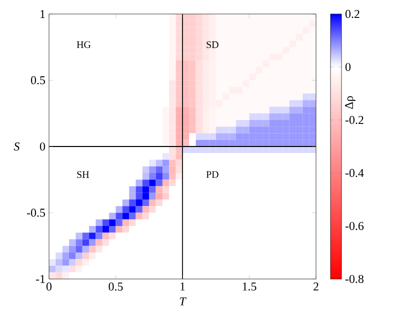 The image size is (409, 329). What do you see at coordinates (17, 146) in the screenshot?
I see `y-axis-title: S` at bounding box center [17, 146].